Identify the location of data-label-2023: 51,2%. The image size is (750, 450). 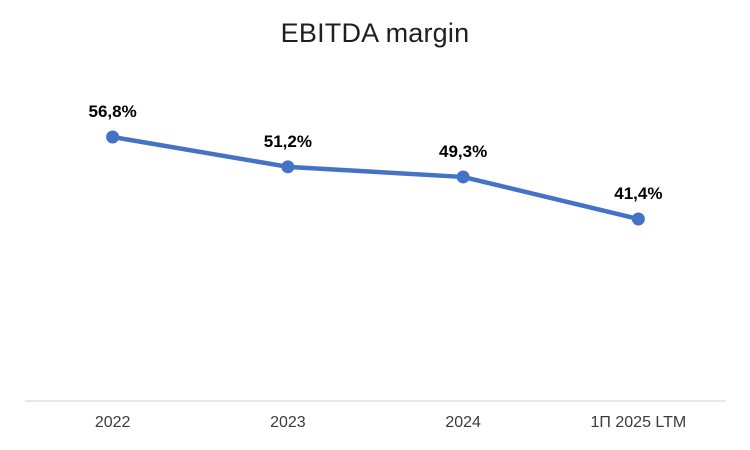
(287, 141).